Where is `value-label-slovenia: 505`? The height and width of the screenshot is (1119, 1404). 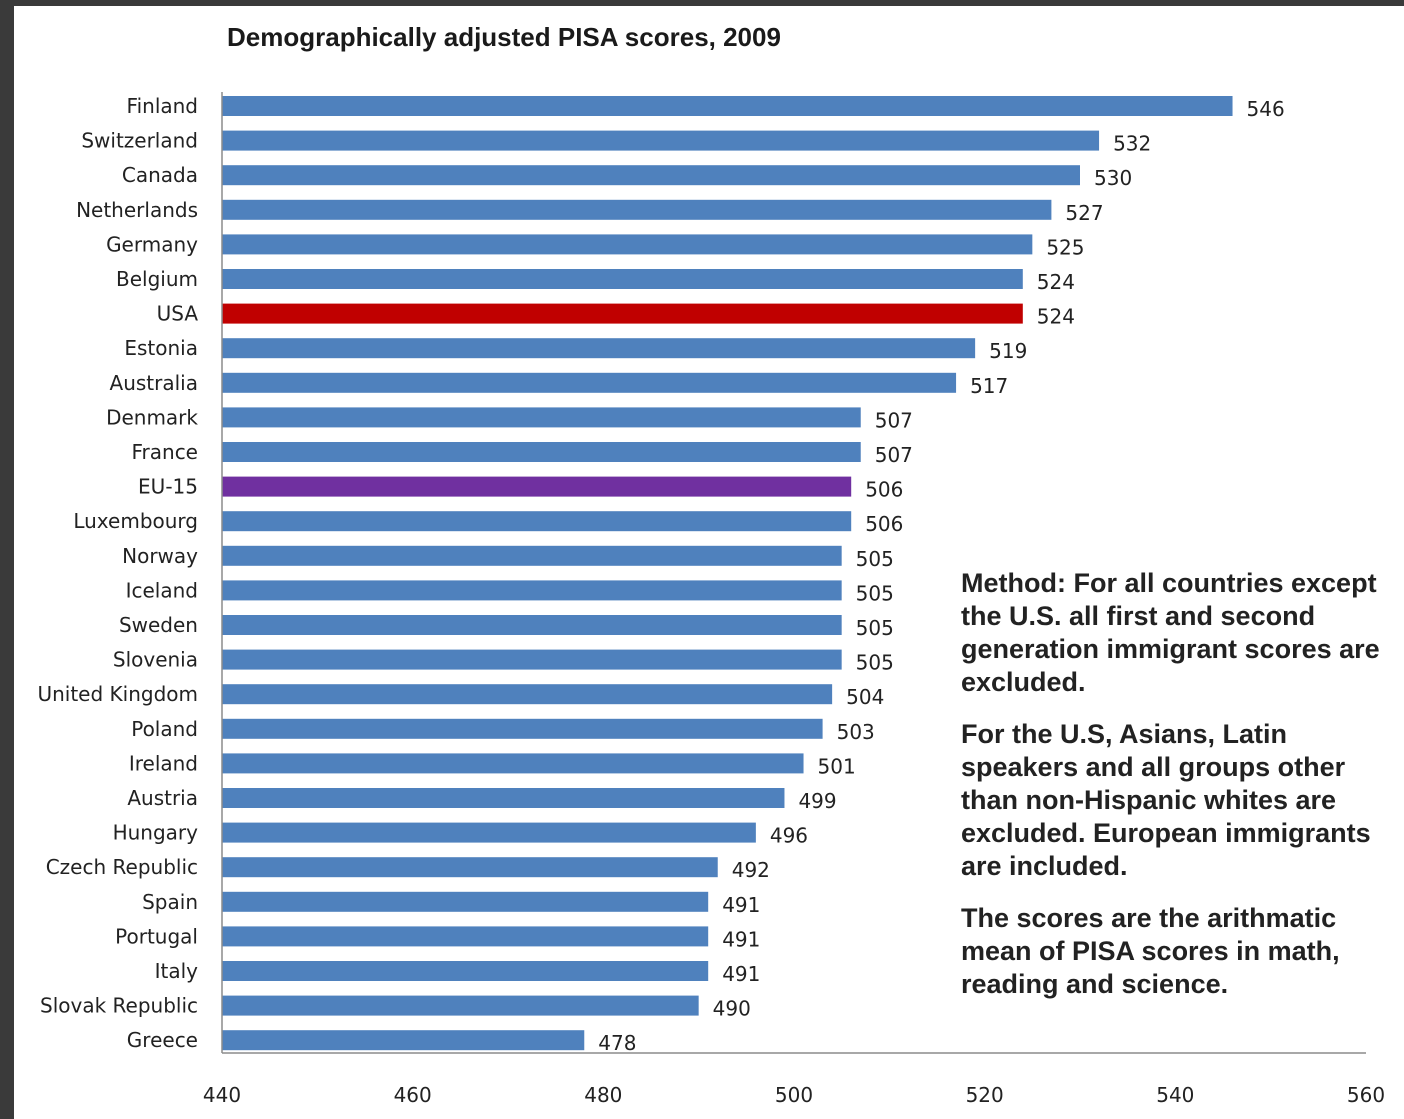 value-label-slovenia: 505 is located at coordinates (875, 663).